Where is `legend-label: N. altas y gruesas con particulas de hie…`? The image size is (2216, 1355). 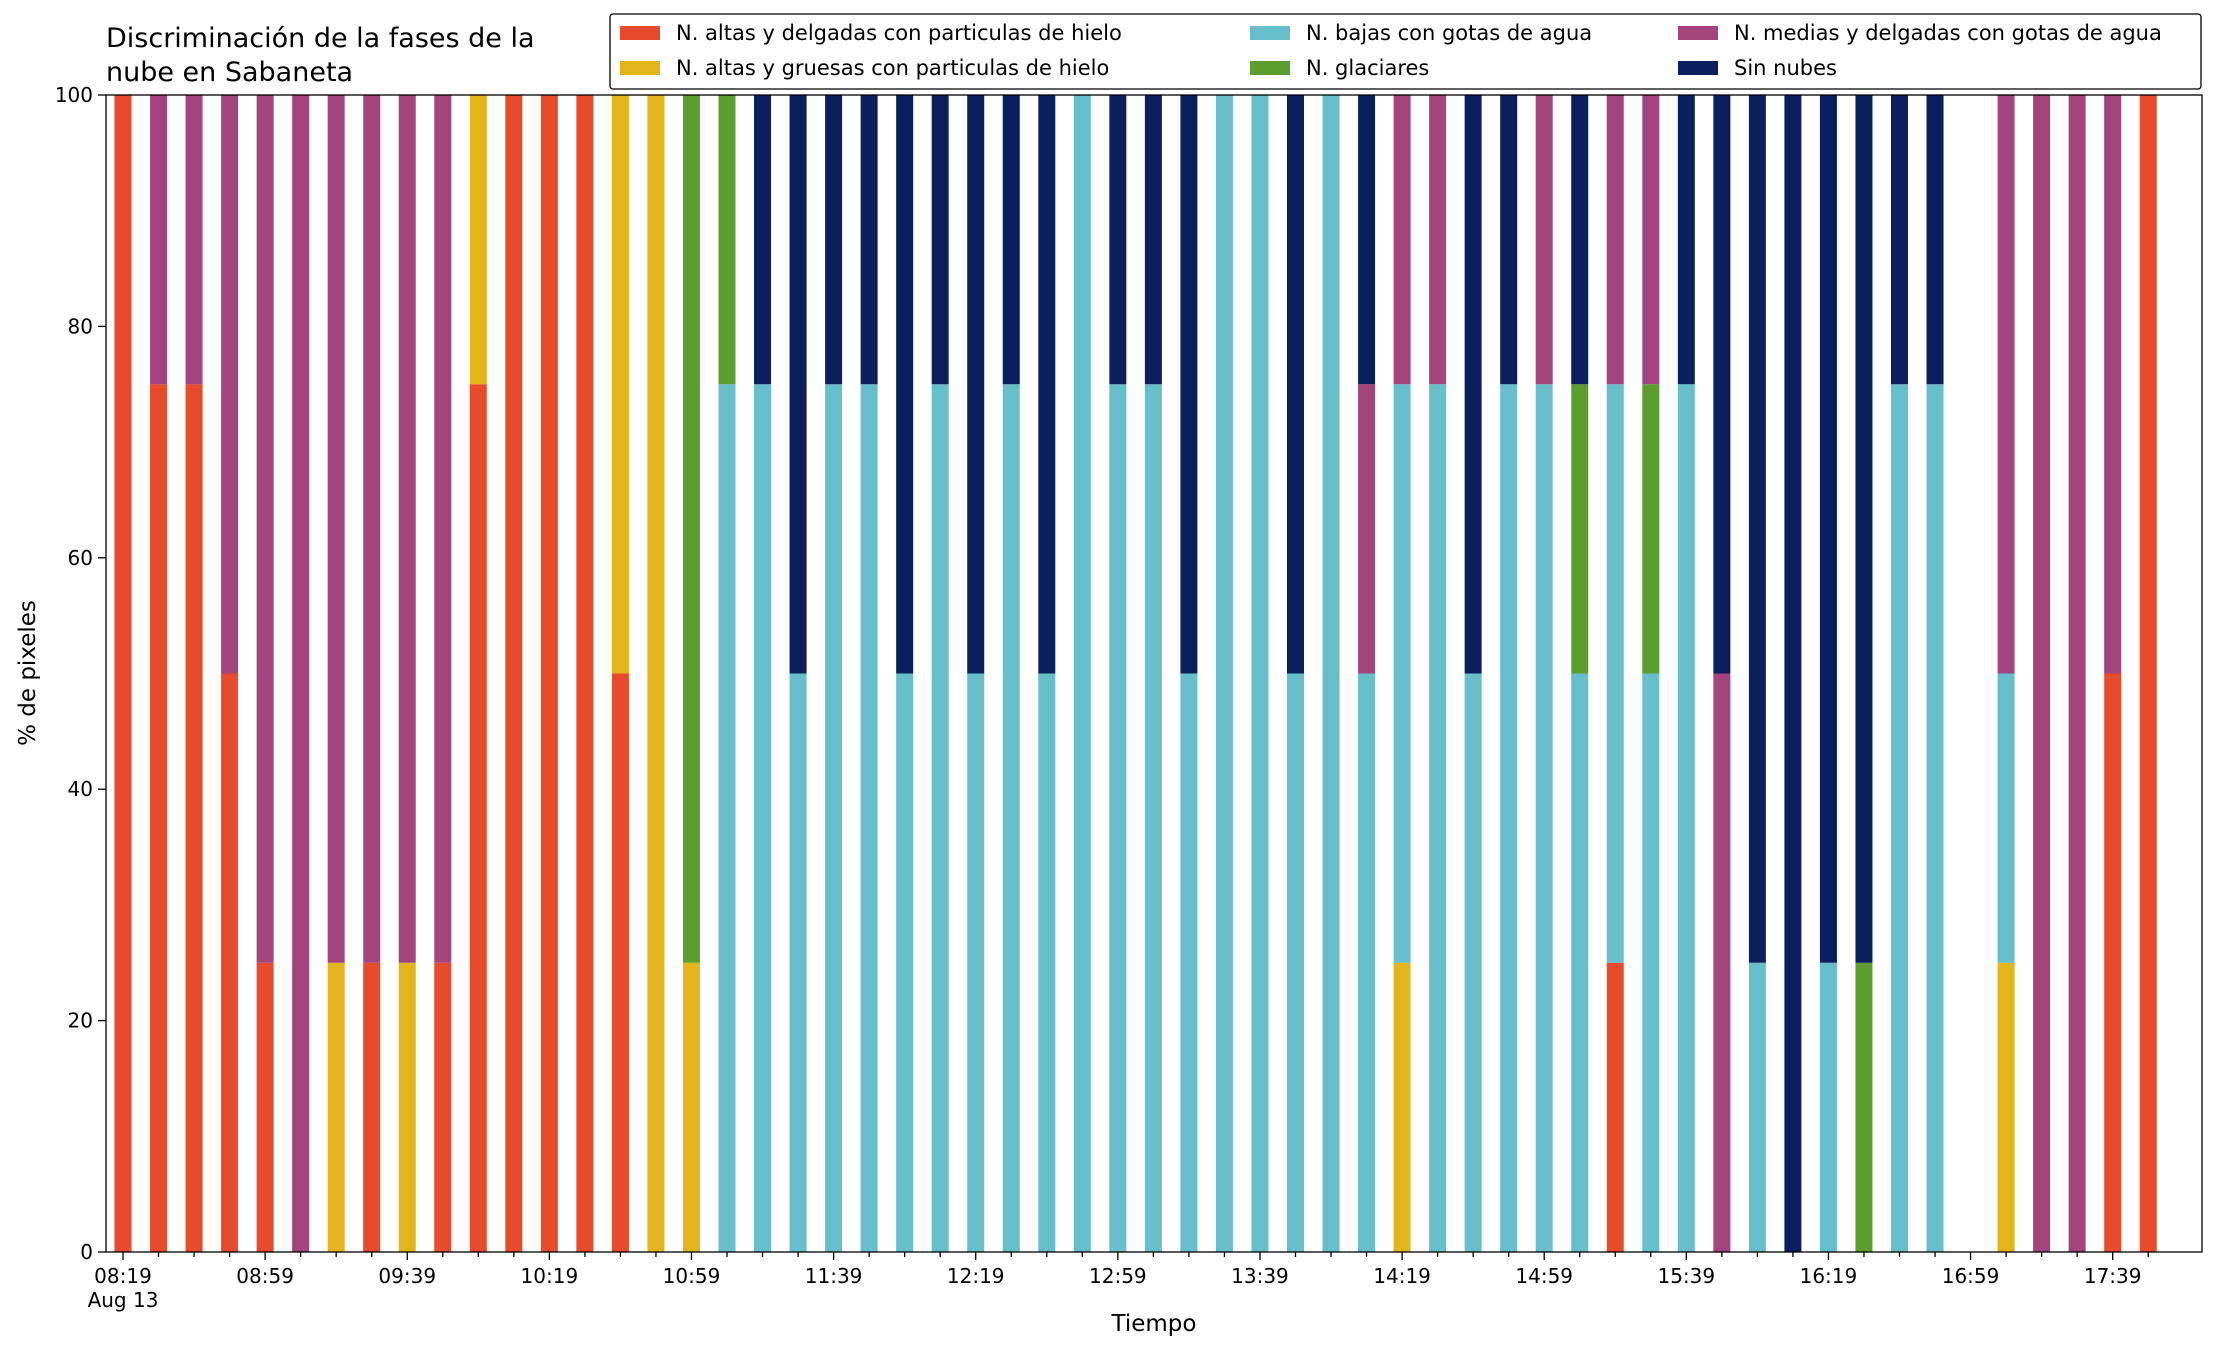 legend-label: N. altas y gruesas con particulas de hie… is located at coordinates (892, 68).